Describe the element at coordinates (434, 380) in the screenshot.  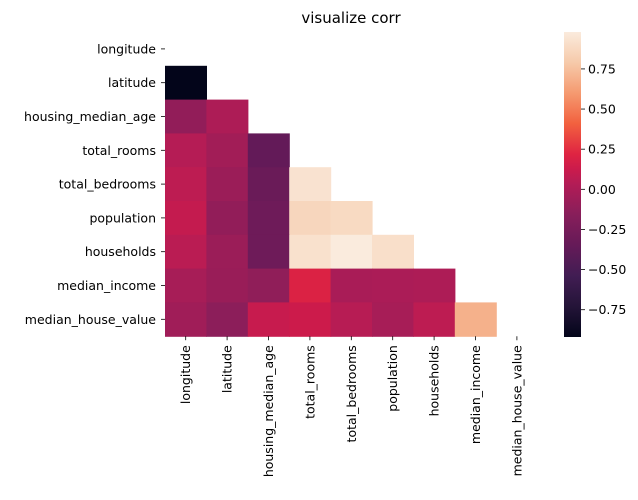
I see `x-tick-label: households` at that location.